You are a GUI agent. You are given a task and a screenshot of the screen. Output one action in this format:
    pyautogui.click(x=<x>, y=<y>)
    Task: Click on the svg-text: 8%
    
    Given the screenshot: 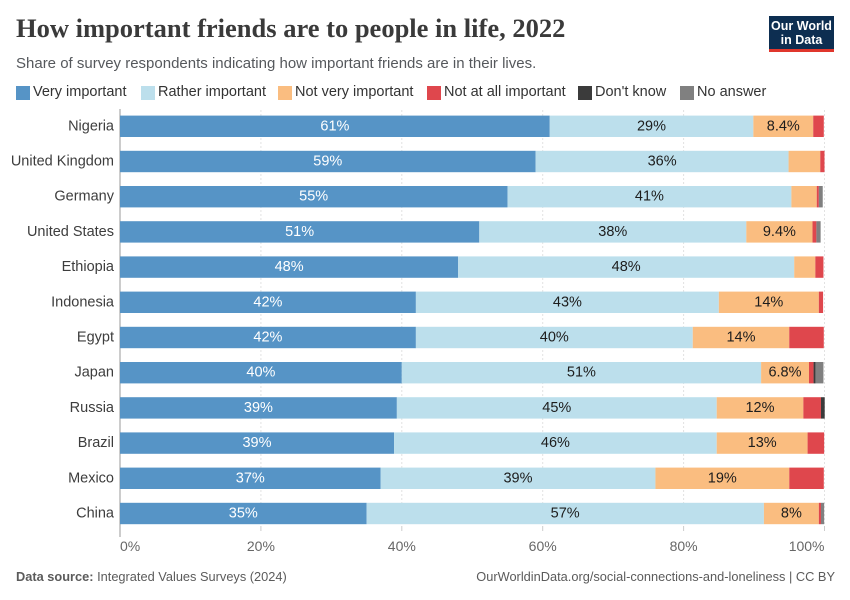 What is the action you would take?
    pyautogui.click(x=791, y=514)
    